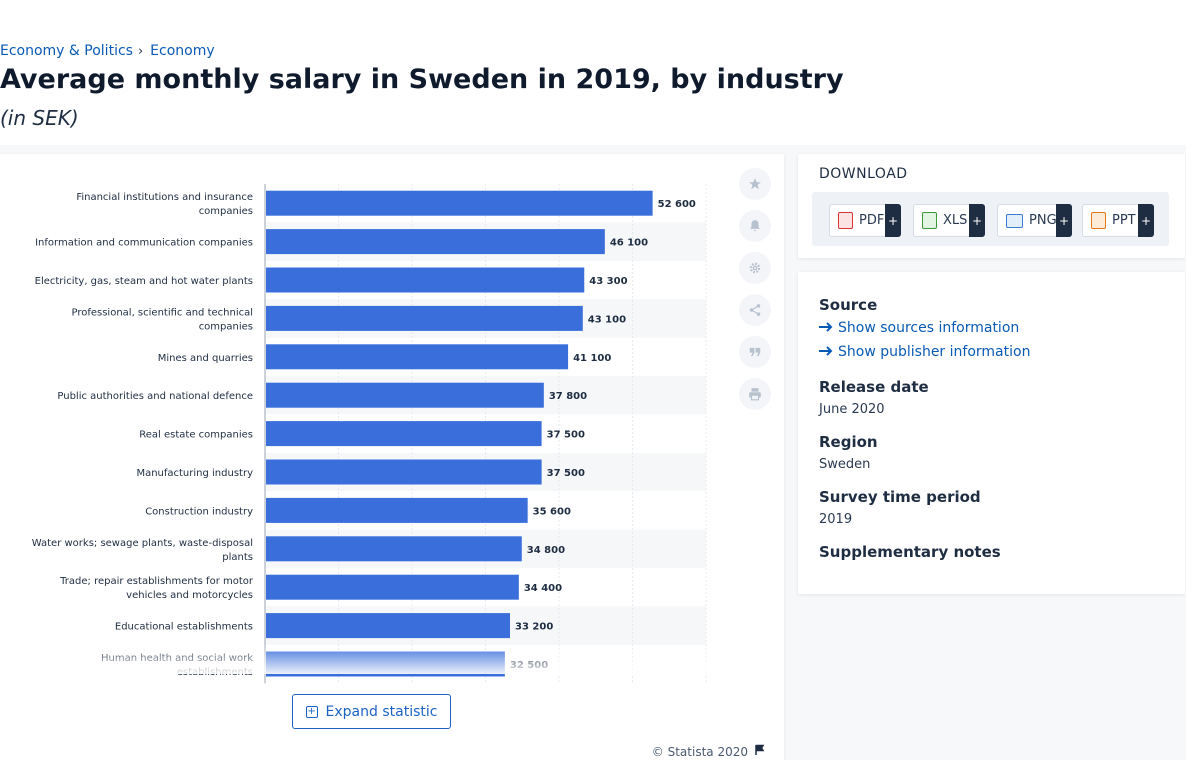  I want to click on copyright: © Statista 2020, so click(709, 751).